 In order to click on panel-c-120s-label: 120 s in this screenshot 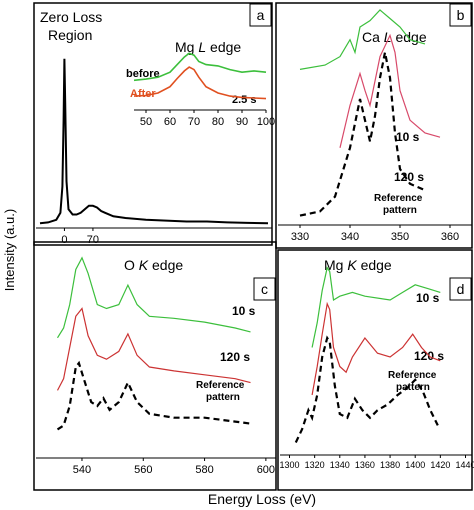, I will do `click(235, 357)`.